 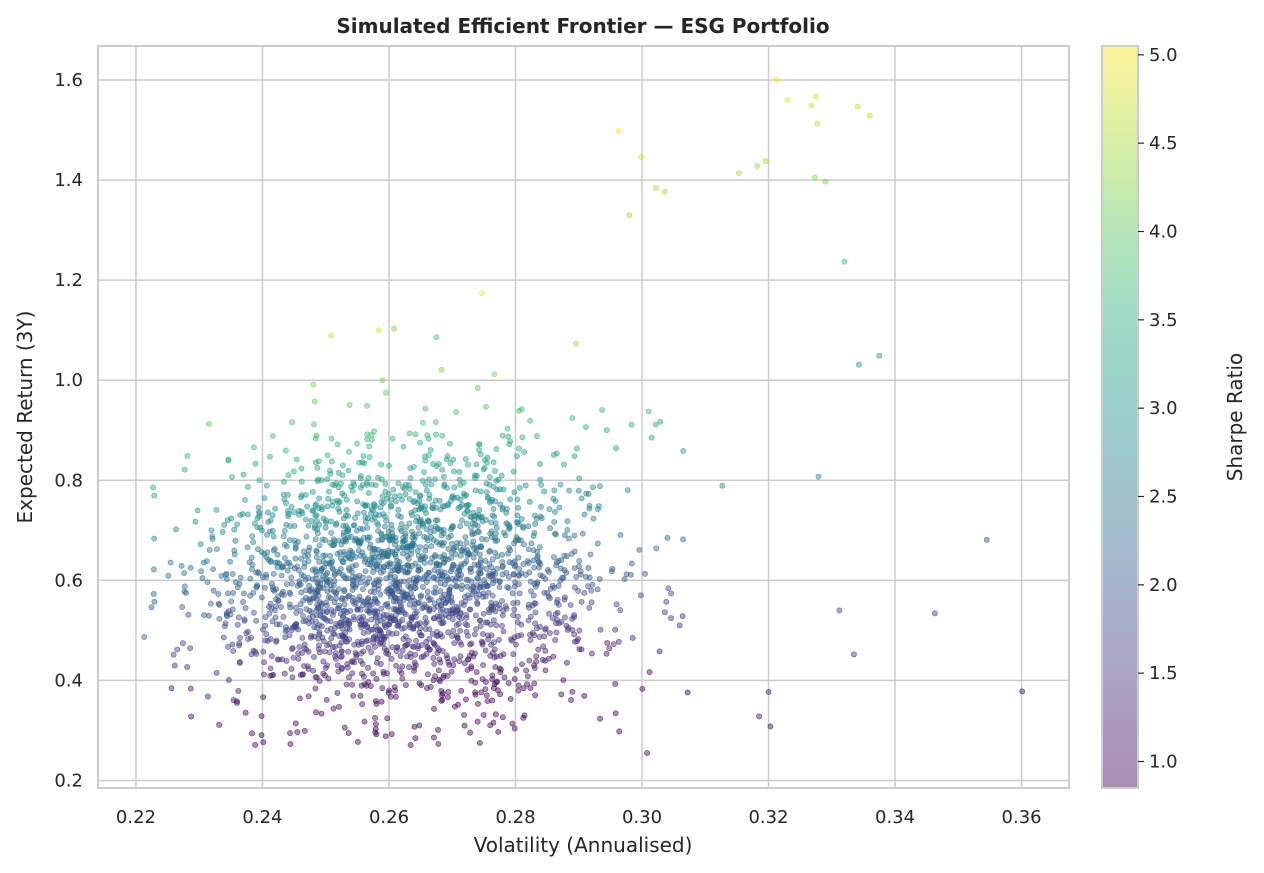 I want to click on x-tick-label: 0.28, so click(x=515, y=817).